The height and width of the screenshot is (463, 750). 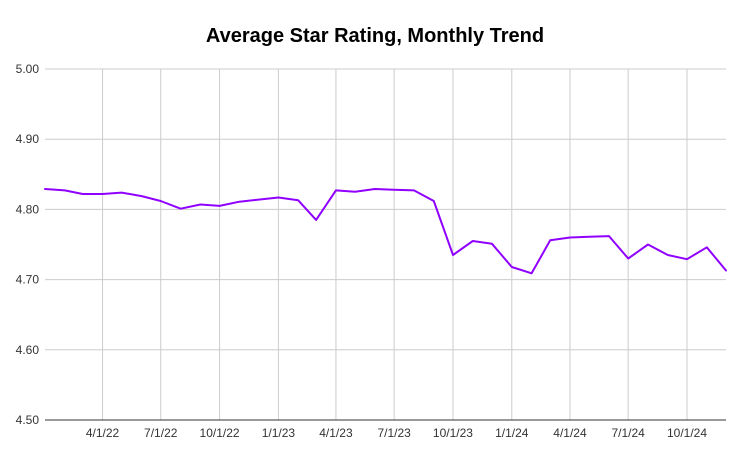 What do you see at coordinates (28, 350) in the screenshot?
I see `y-tick-label: 4.60` at bounding box center [28, 350].